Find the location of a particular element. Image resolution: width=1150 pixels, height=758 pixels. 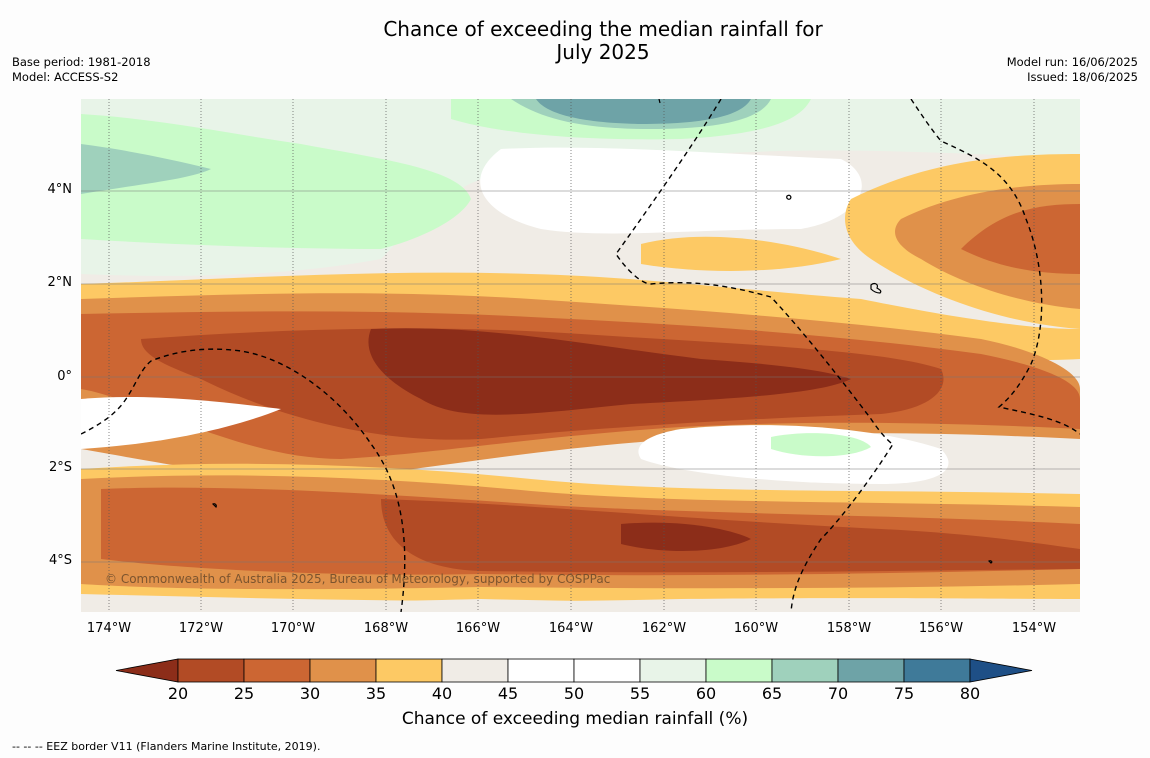

colorbar-tick: 55 is located at coordinates (640, 693).